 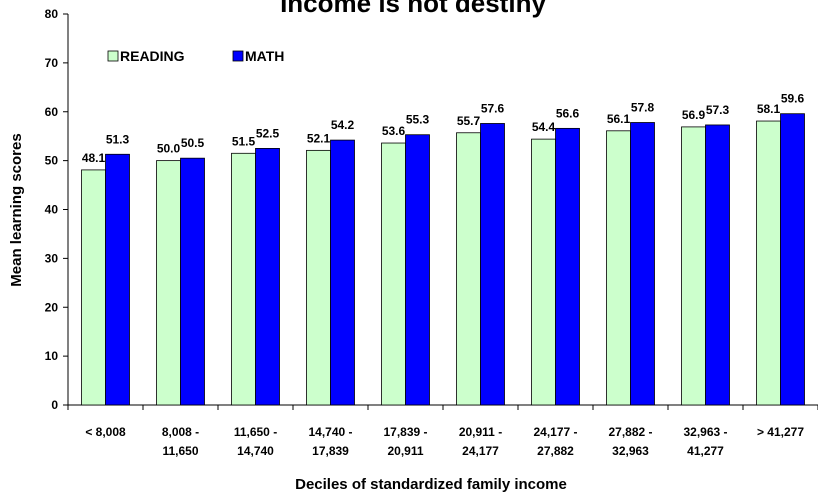 I want to click on data-label-math: 51.3, so click(x=118, y=139).